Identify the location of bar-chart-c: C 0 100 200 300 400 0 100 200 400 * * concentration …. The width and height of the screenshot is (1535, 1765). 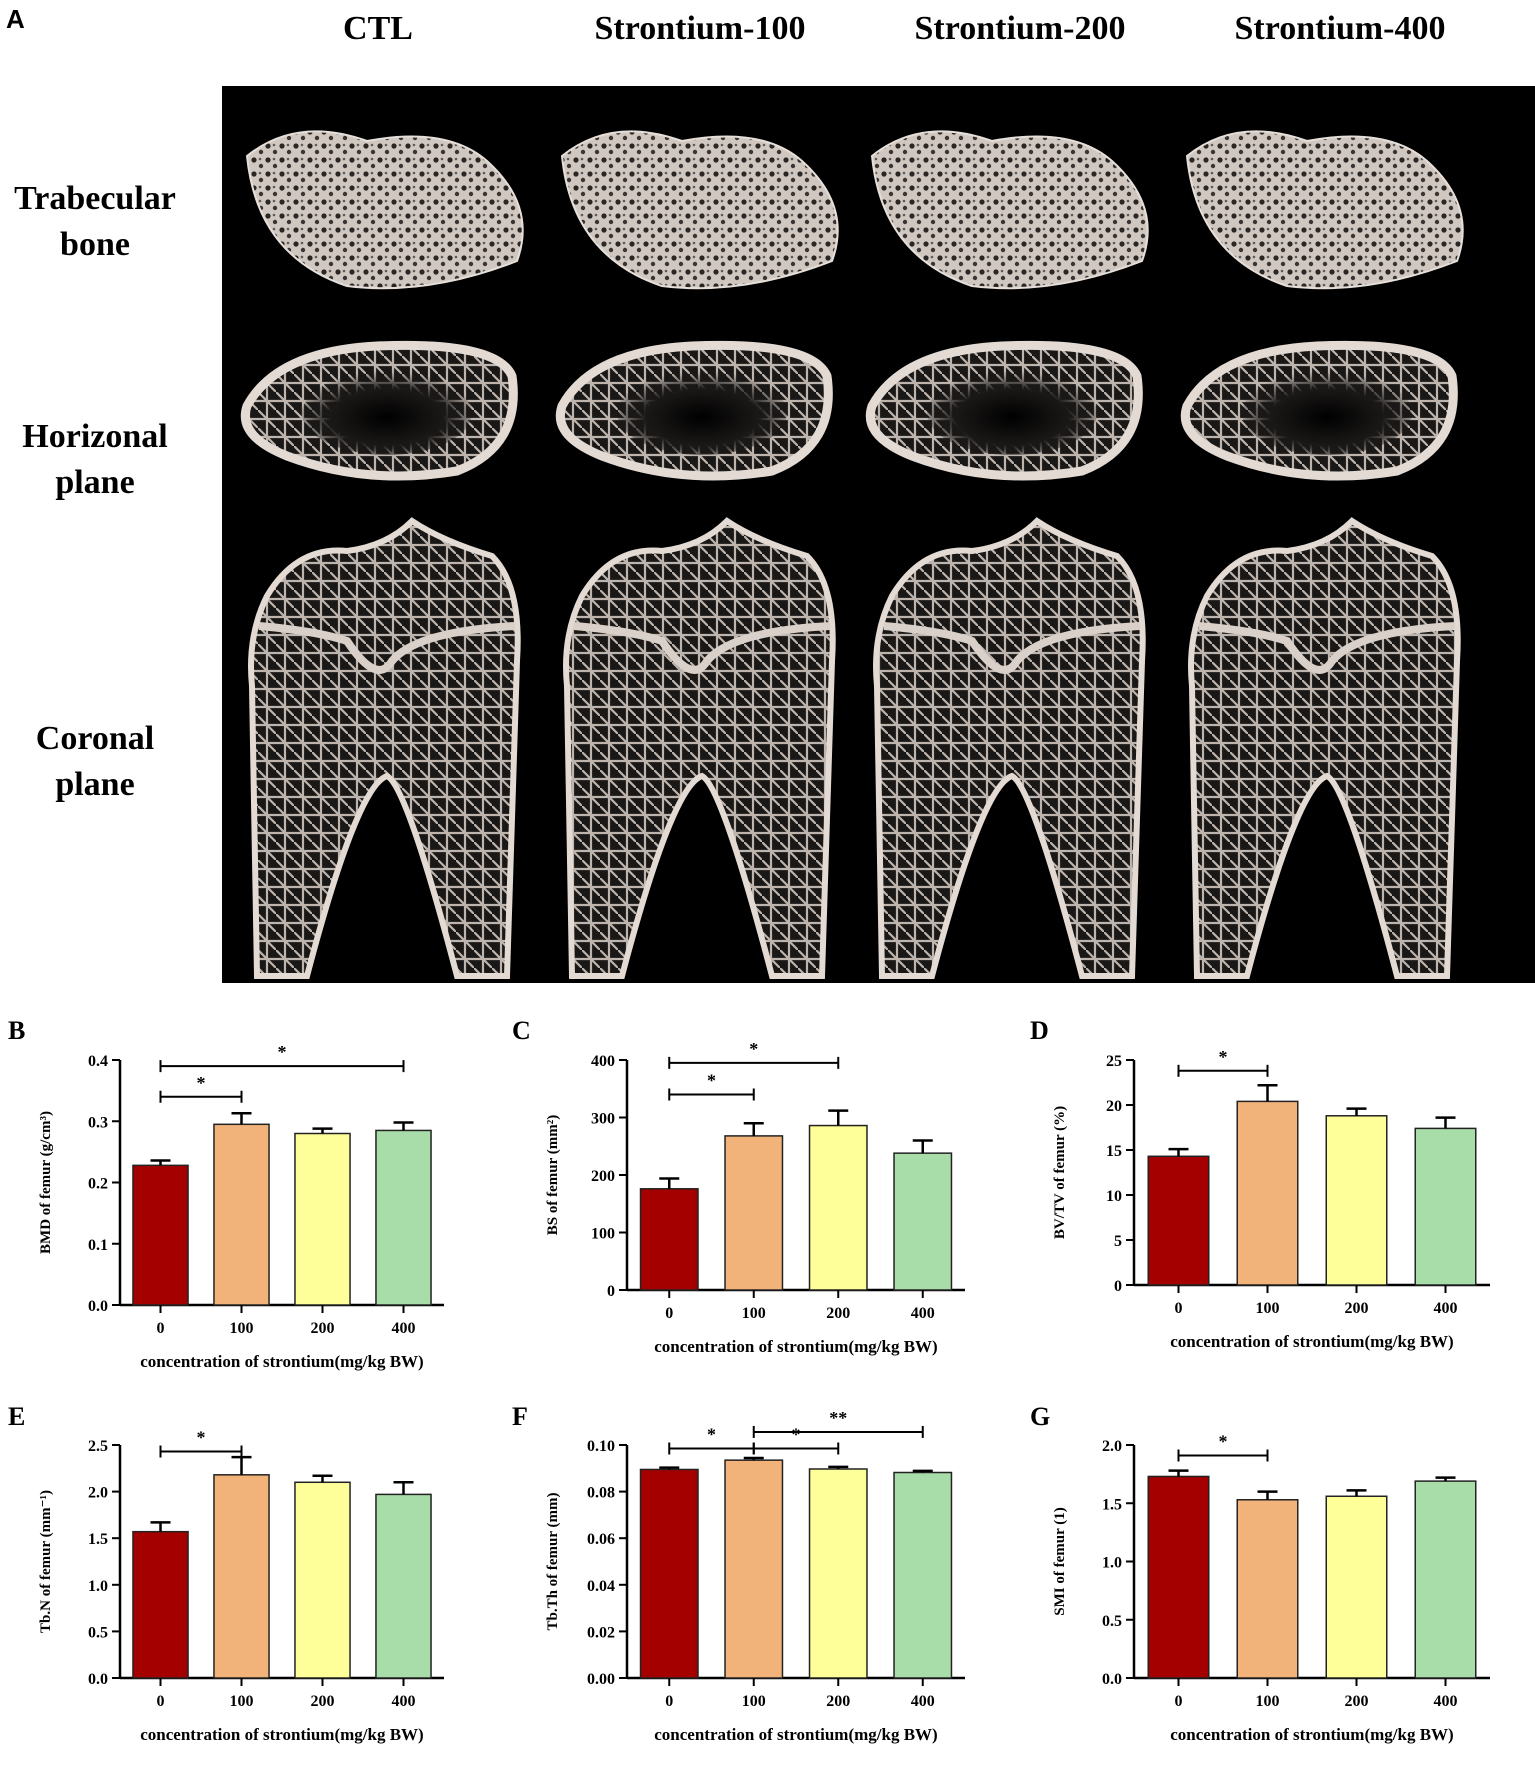
(738, 1186).